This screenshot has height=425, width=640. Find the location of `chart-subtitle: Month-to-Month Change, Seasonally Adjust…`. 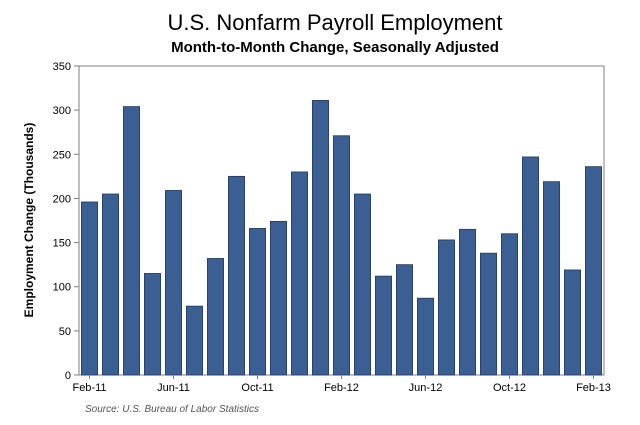

chart-subtitle: Month-to-Month Change, Seasonally Adjust… is located at coordinates (335, 47).